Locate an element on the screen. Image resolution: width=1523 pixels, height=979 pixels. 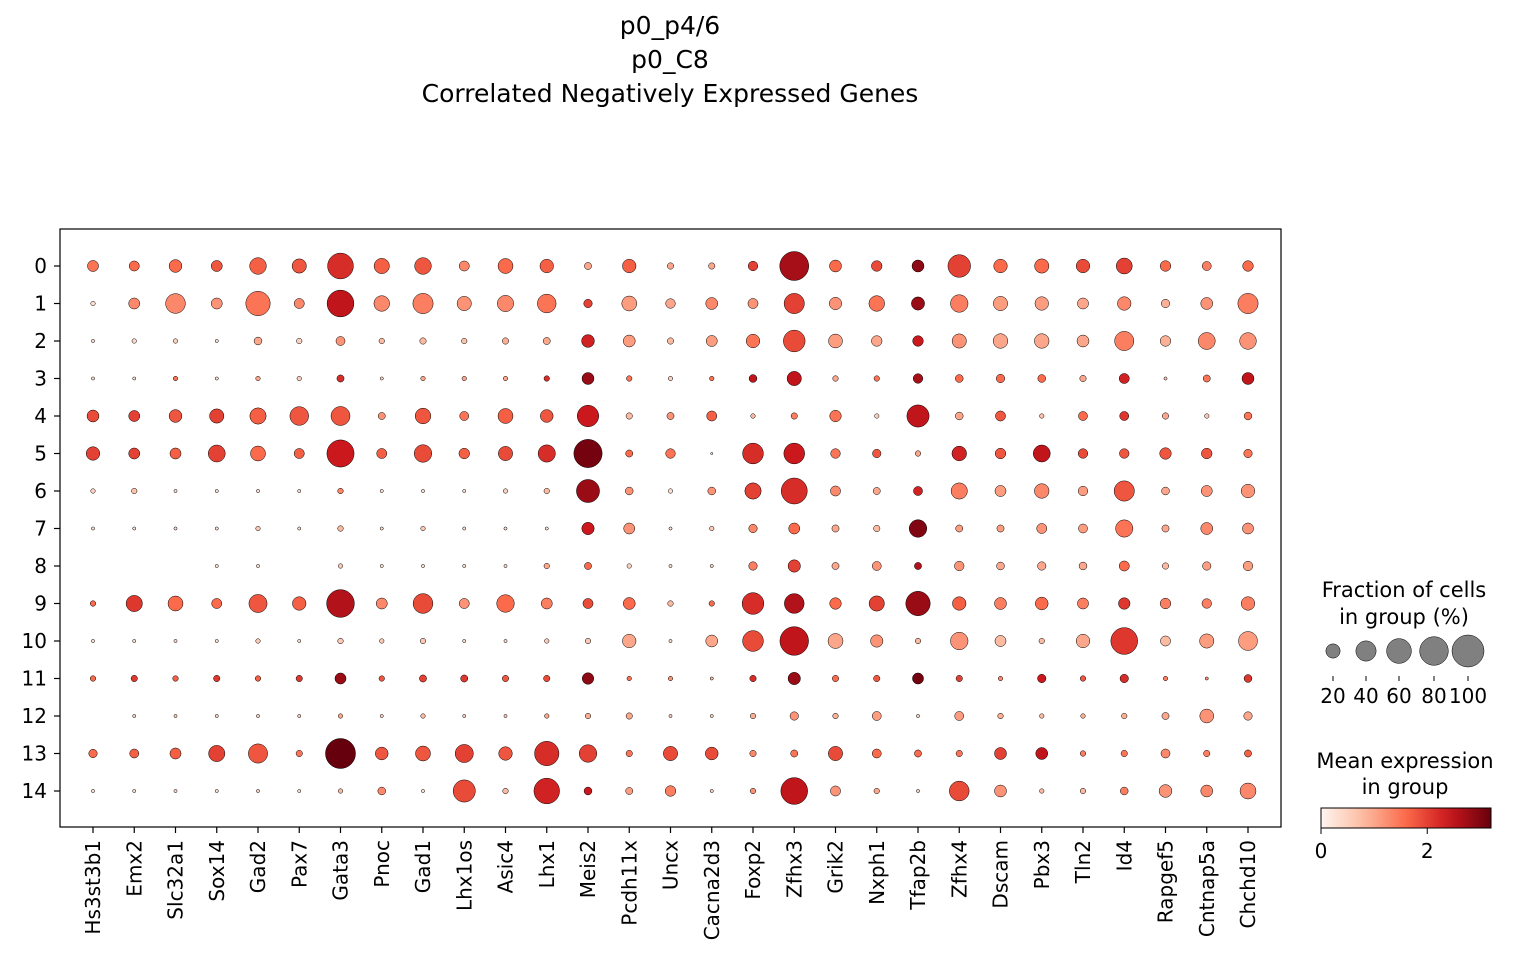
dot-11-Pbx3 is located at coordinates (1042, 678).